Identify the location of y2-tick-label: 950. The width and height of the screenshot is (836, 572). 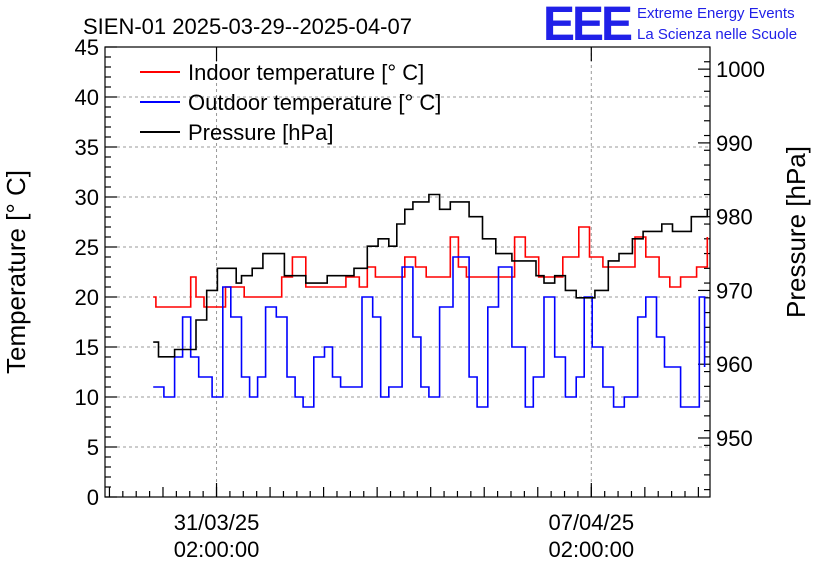
(734, 438).